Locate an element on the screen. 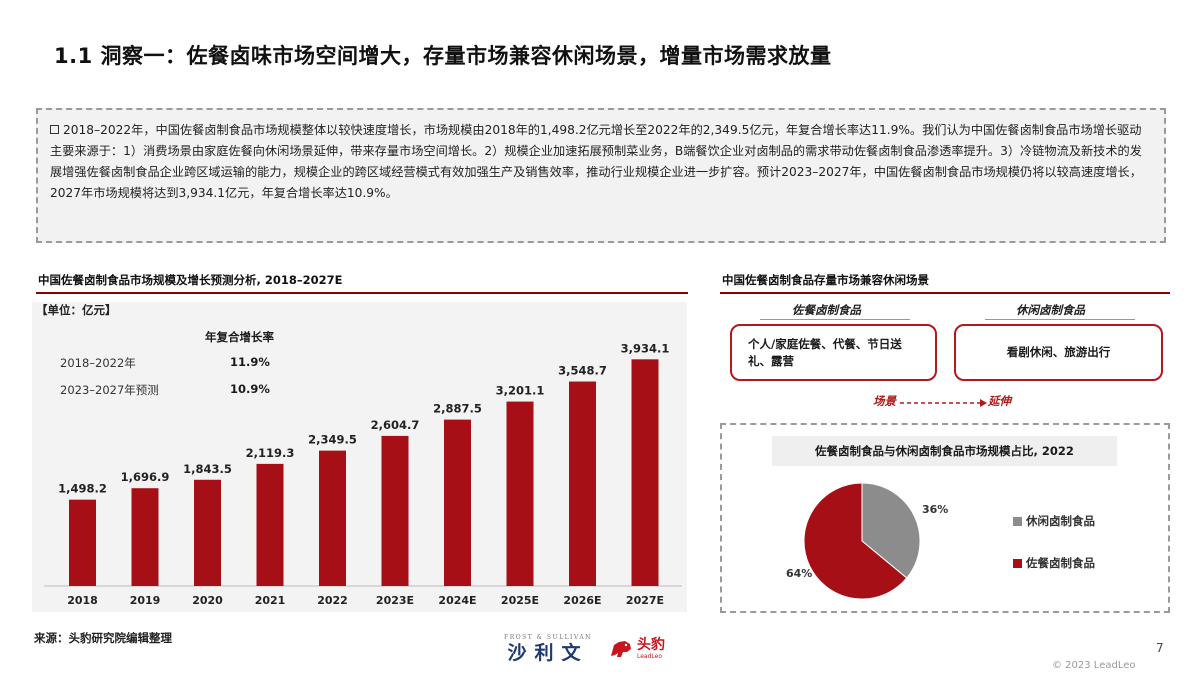  value-label-2024E: 2,887.5 is located at coordinates (457, 409).